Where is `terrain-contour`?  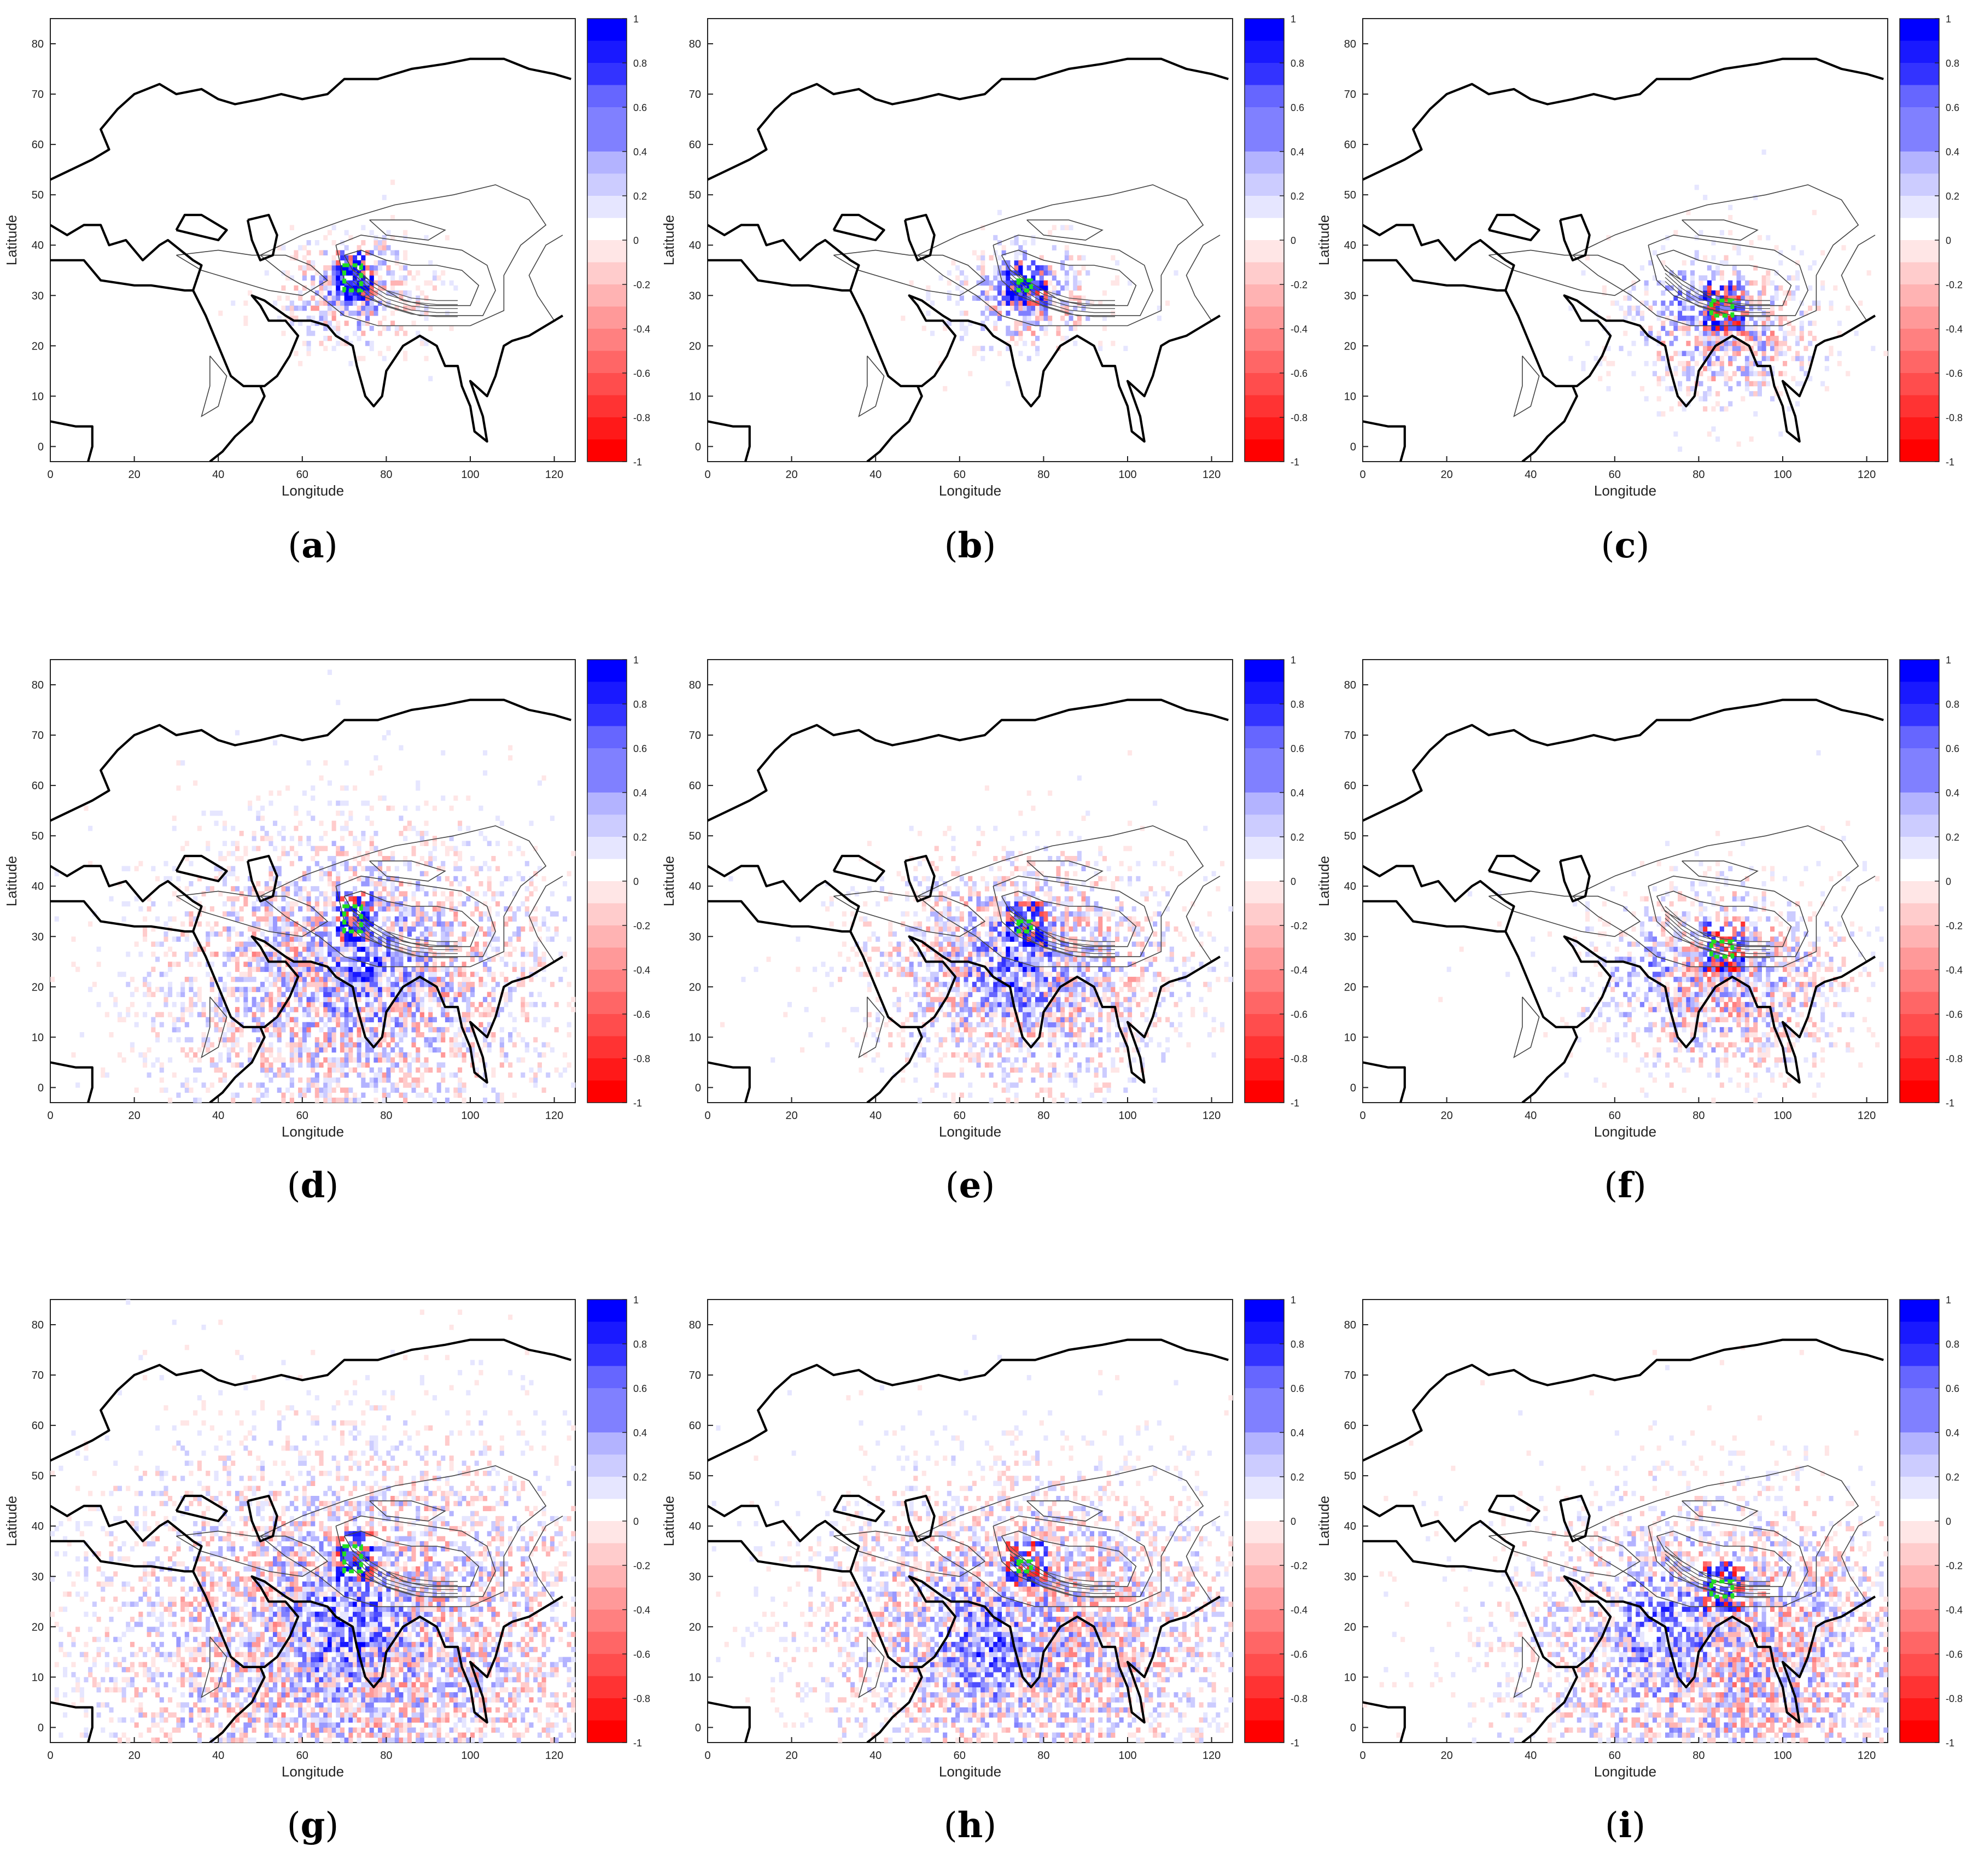 terrain-contour is located at coordinates (403, 255).